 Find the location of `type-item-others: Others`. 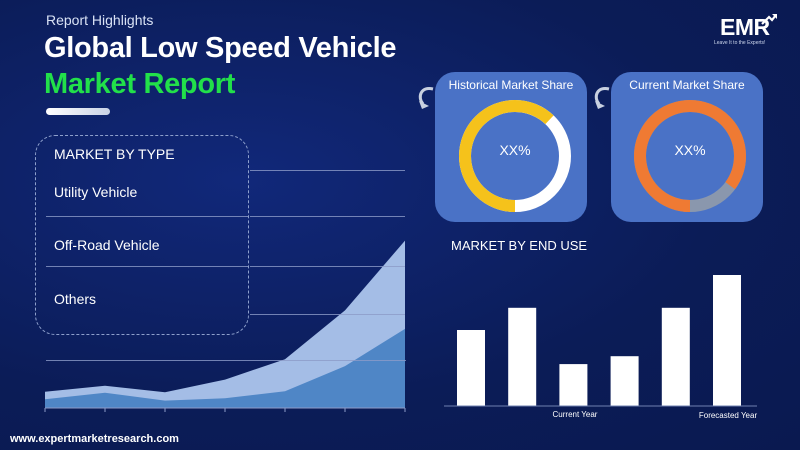

type-item-others: Others is located at coordinates (75, 299).